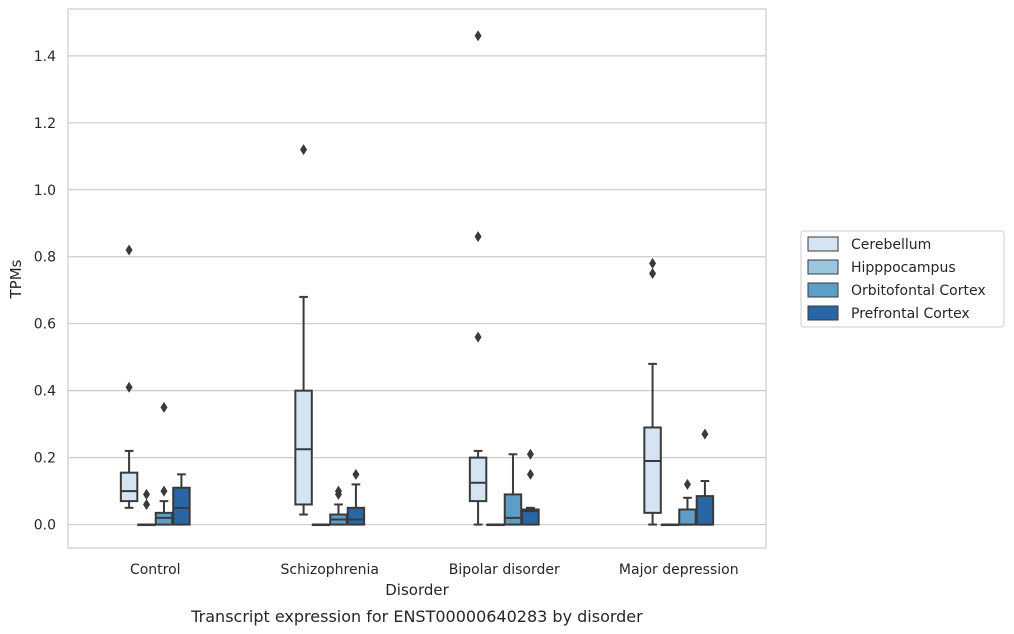  Describe the element at coordinates (45, 325) in the screenshot. I see `y-tick-label: 0.6` at that location.